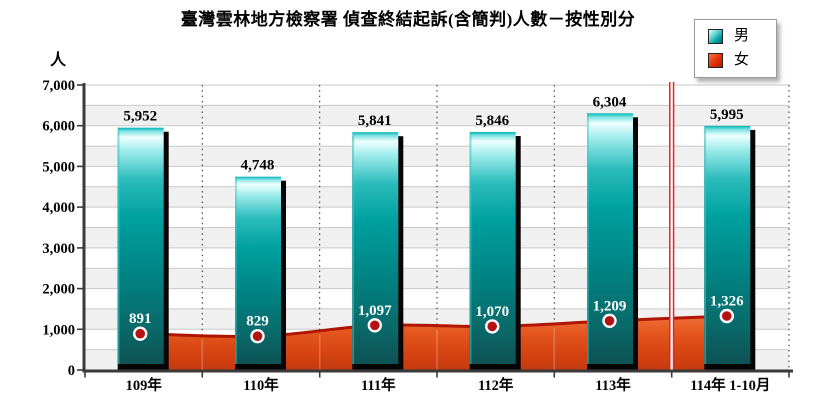  I want to click on y-tick-label: 0, so click(71, 371).